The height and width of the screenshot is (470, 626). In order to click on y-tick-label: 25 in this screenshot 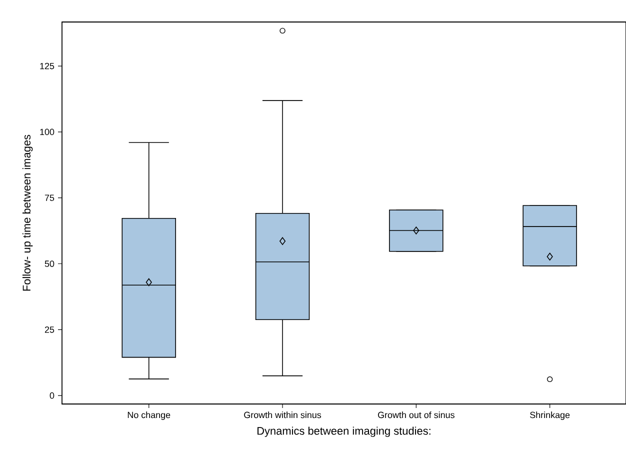, I will do `click(49, 329)`.